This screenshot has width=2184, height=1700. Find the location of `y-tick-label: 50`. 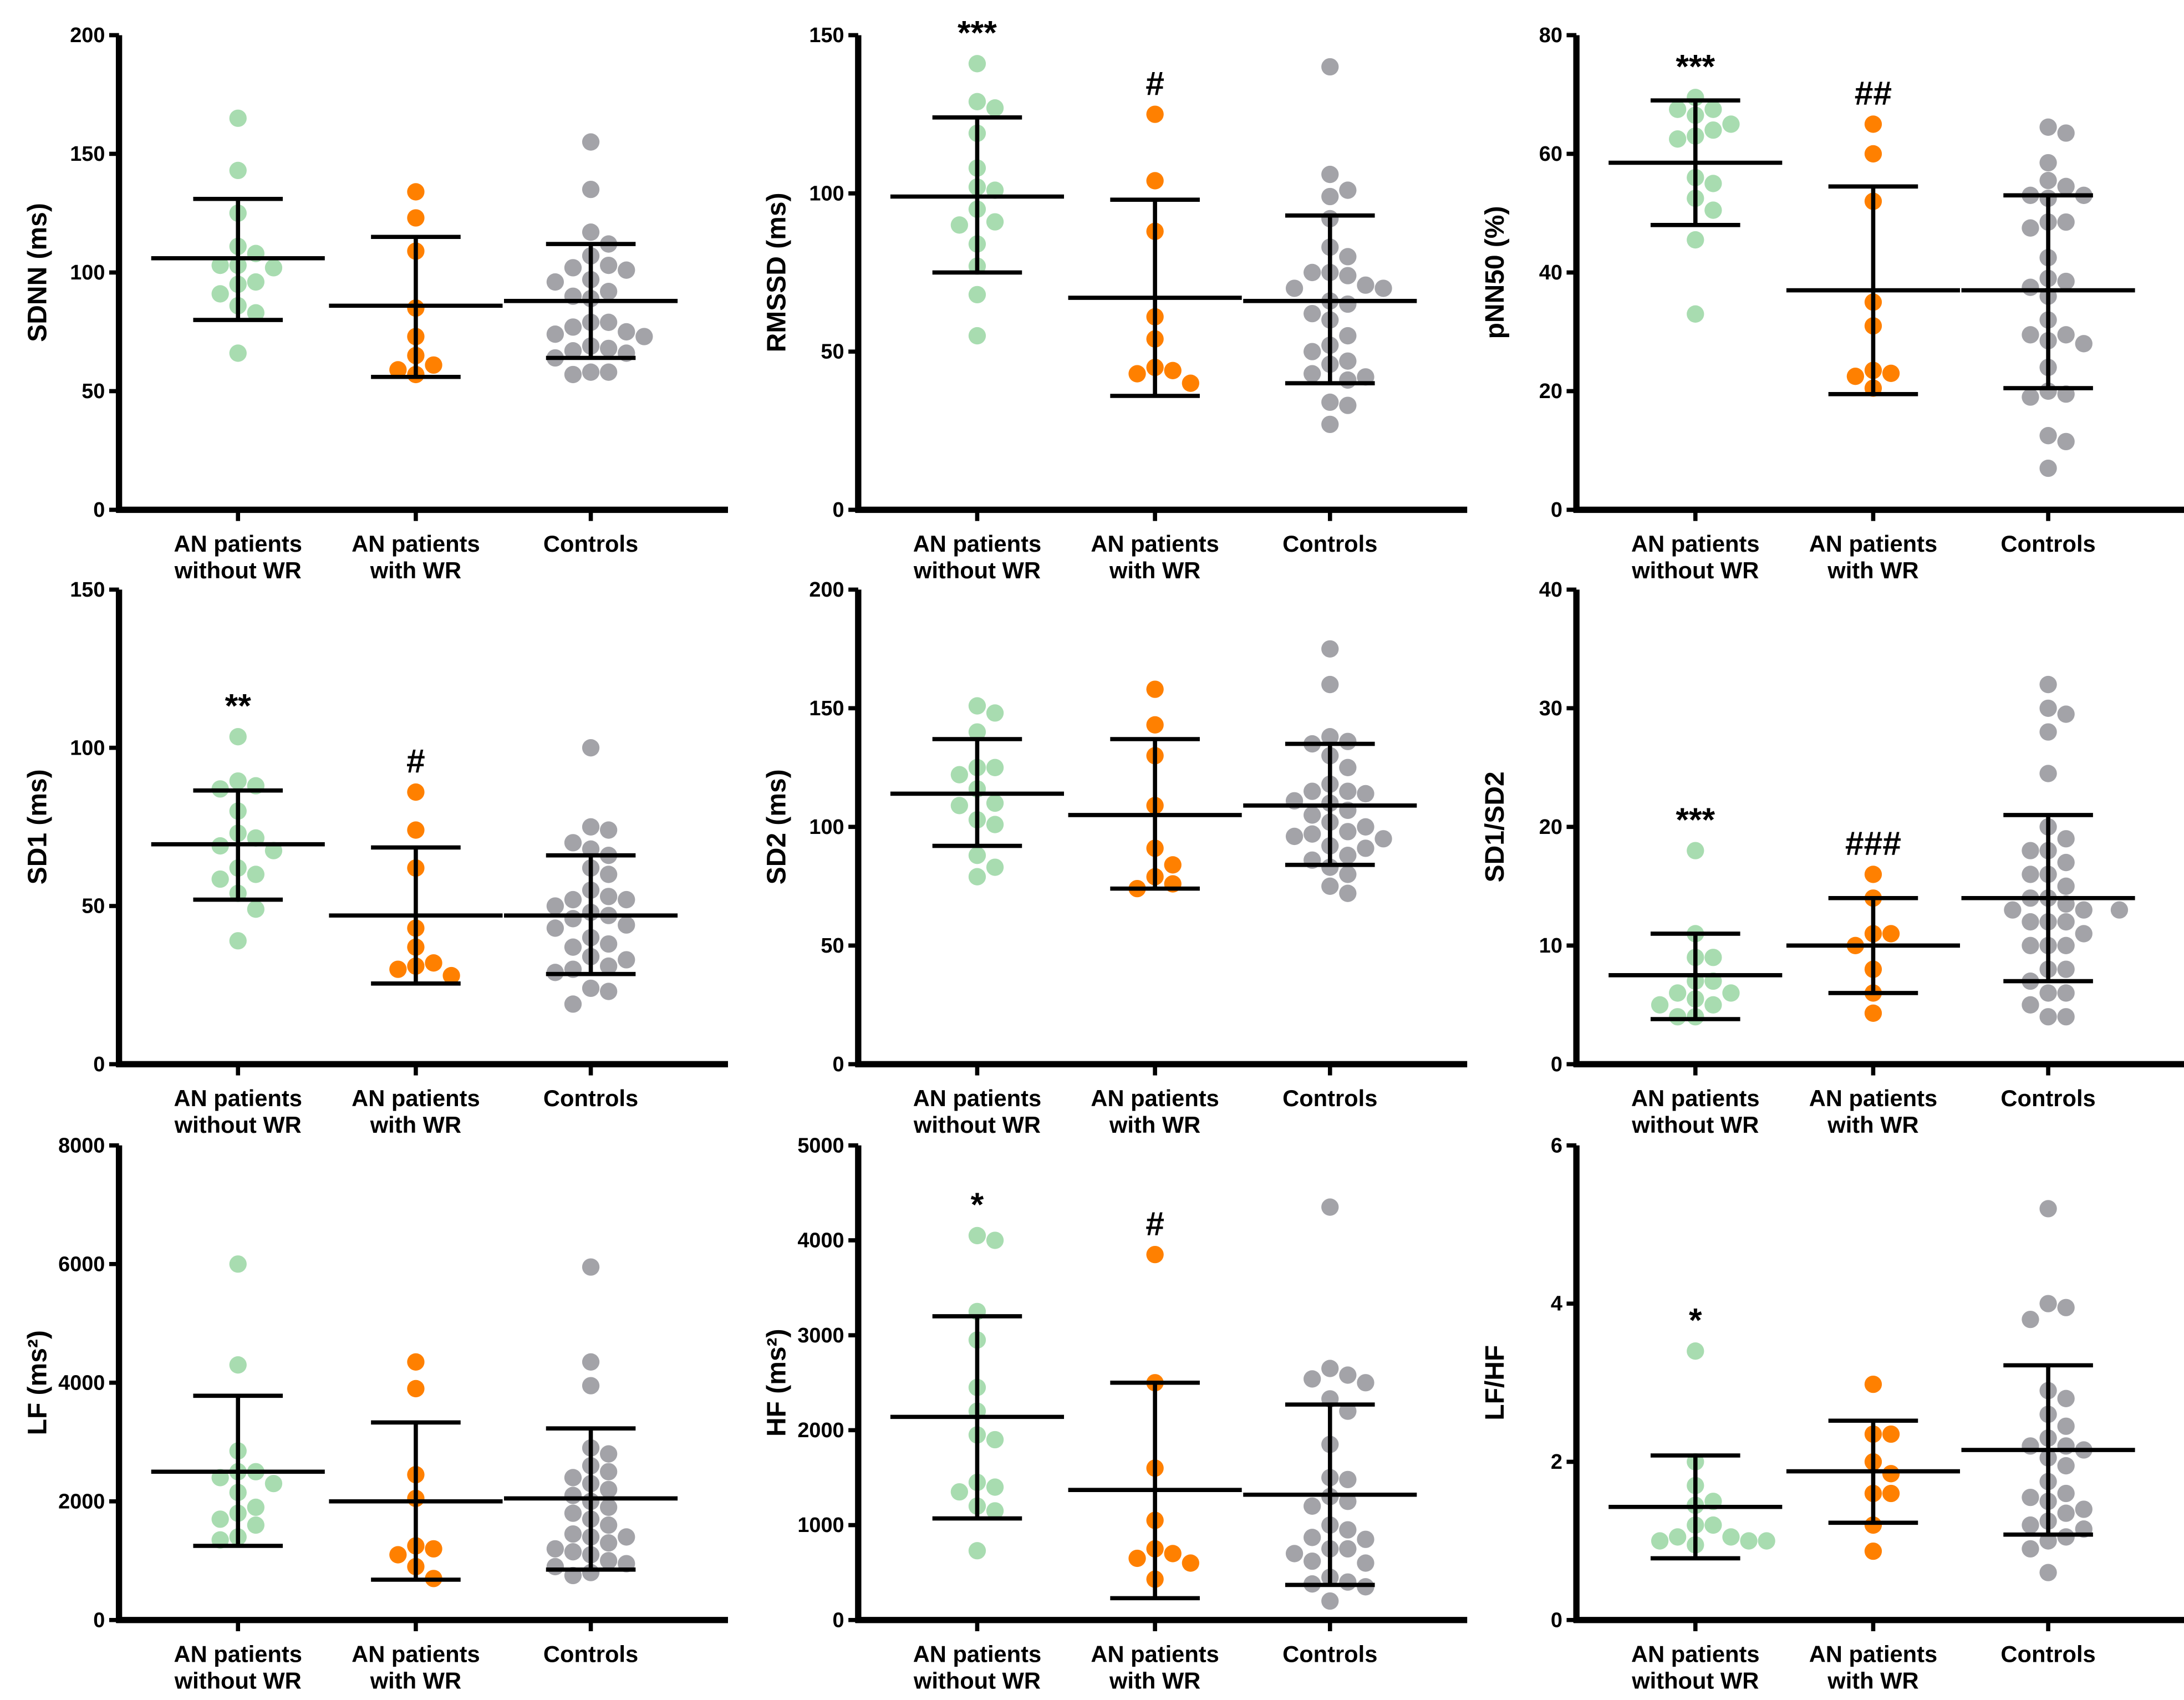

y-tick-label: 50 is located at coordinates (94, 391).